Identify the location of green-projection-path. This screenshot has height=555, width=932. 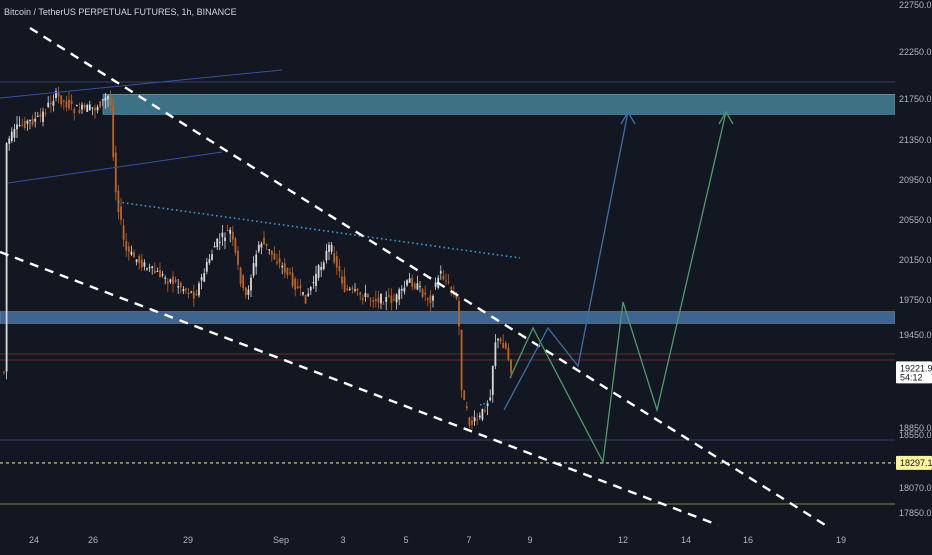
(618, 288).